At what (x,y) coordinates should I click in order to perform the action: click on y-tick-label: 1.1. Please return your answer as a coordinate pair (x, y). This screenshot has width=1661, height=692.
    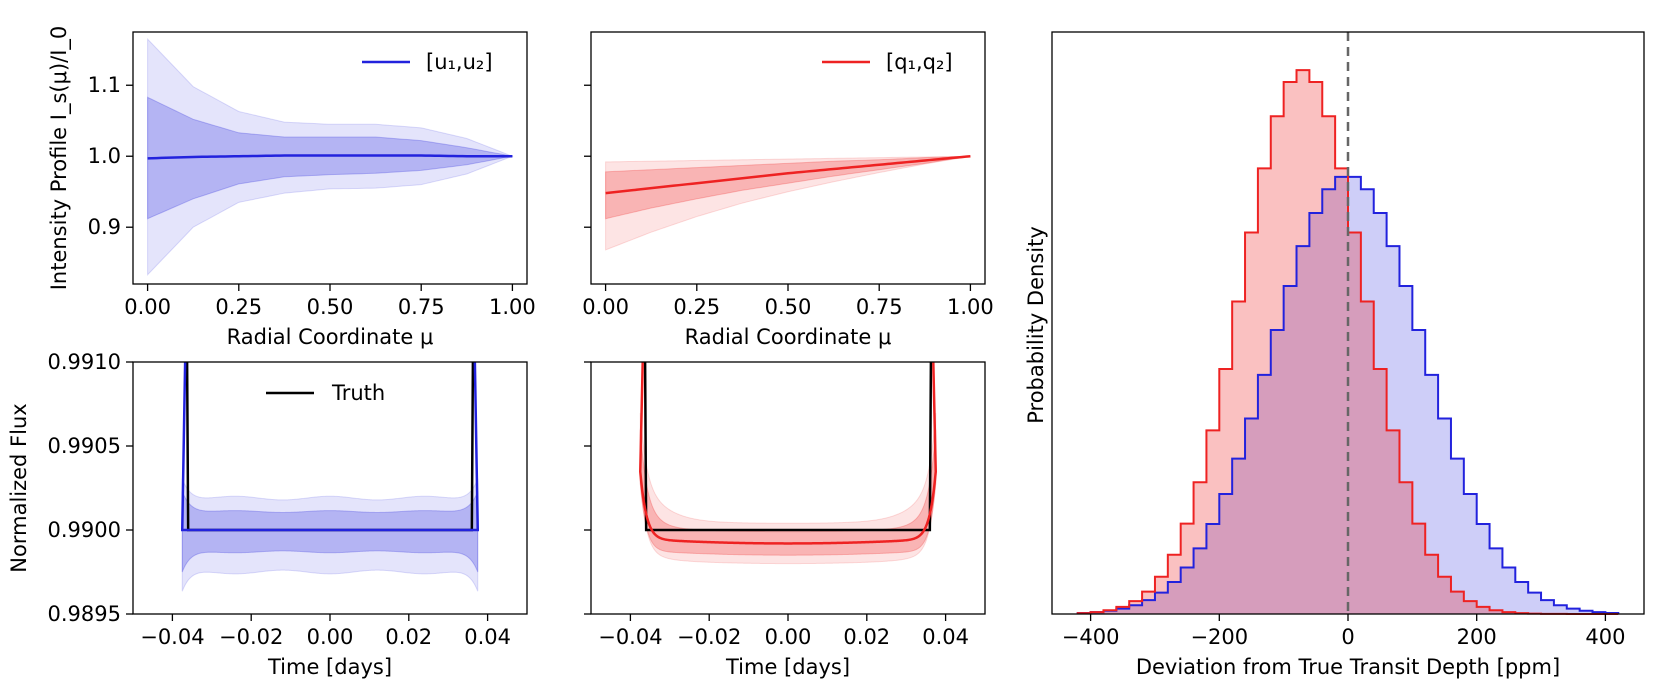
    Looking at the image, I should click on (104, 85).